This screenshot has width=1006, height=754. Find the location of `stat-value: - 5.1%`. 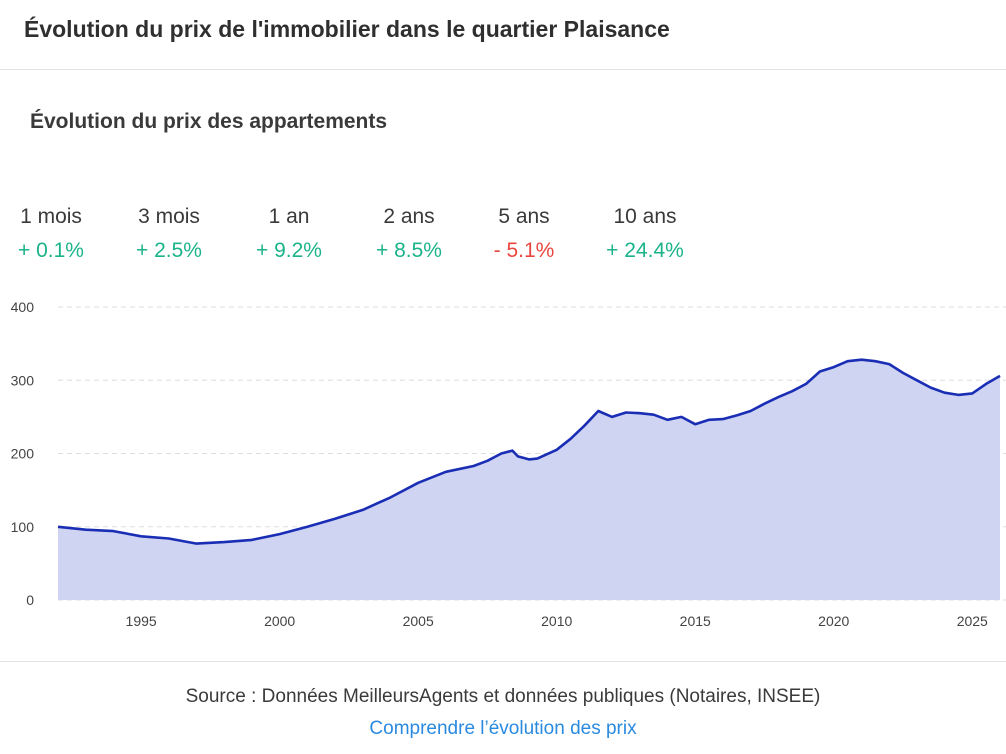

stat-value: - 5.1% is located at coordinates (524, 250).